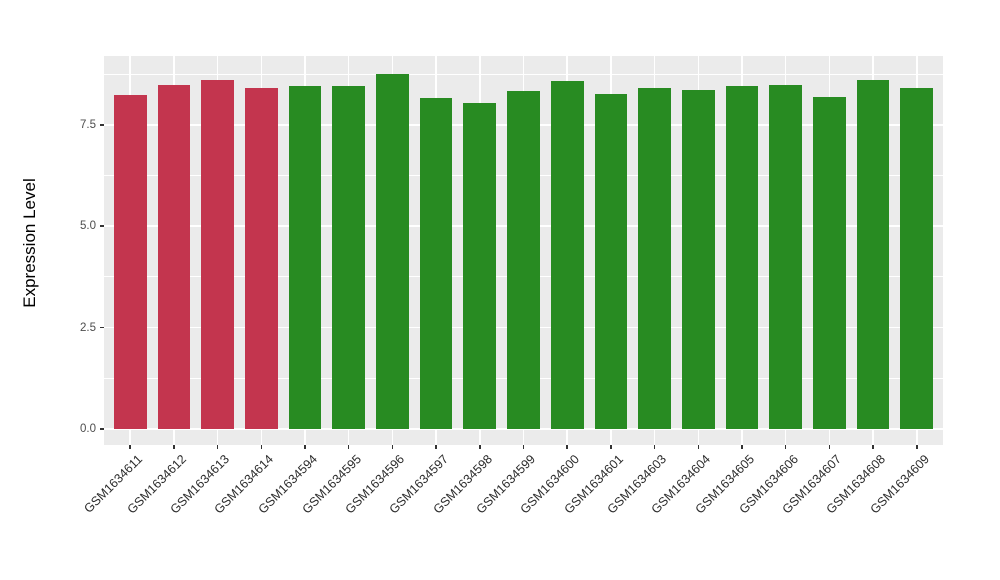  What do you see at coordinates (611, 261) in the screenshot?
I see `bar-GSM1634601` at bounding box center [611, 261].